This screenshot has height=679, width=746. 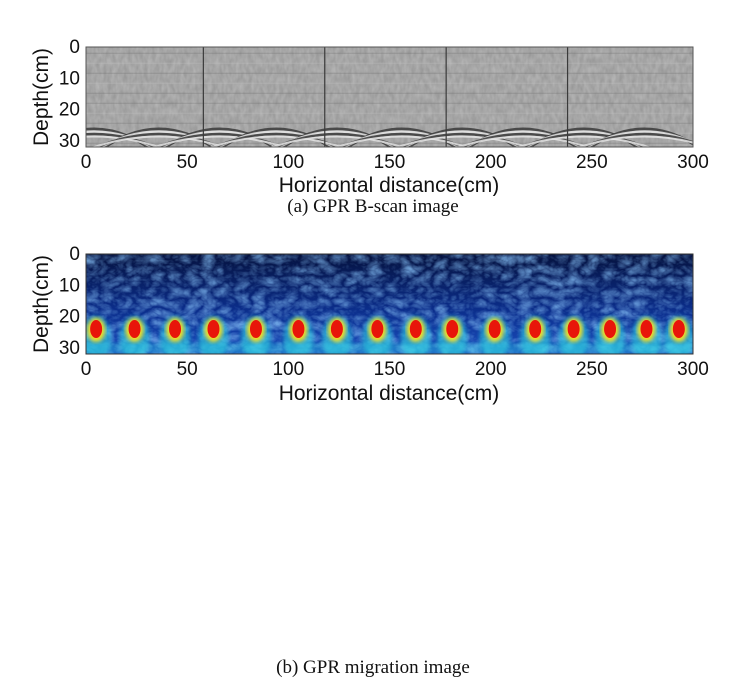 I want to click on bscan-y-axis-label: Depth(cm), so click(x=41, y=97).